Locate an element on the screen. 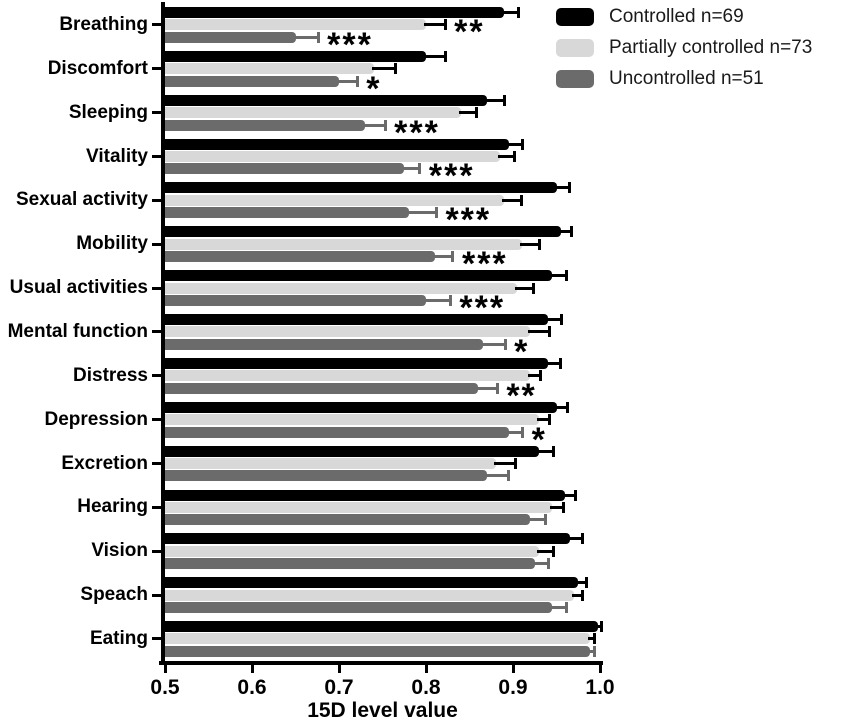 This screenshot has height=721, width=849. bar-group: Sexual activity *** is located at coordinates (301, 207).